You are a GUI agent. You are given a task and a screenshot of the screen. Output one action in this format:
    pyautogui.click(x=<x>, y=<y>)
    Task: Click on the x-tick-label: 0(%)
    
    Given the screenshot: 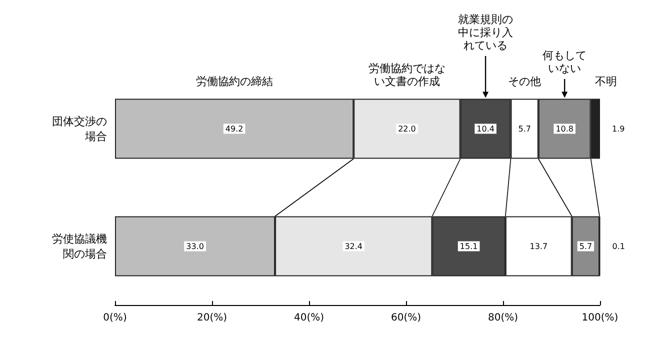 What is the action you would take?
    pyautogui.click(x=115, y=318)
    